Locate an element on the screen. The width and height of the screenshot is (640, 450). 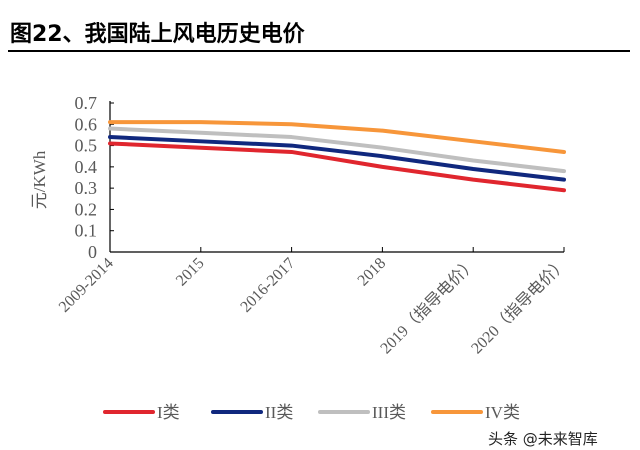
y-tick-label: 0.3 is located at coordinates (86, 188).